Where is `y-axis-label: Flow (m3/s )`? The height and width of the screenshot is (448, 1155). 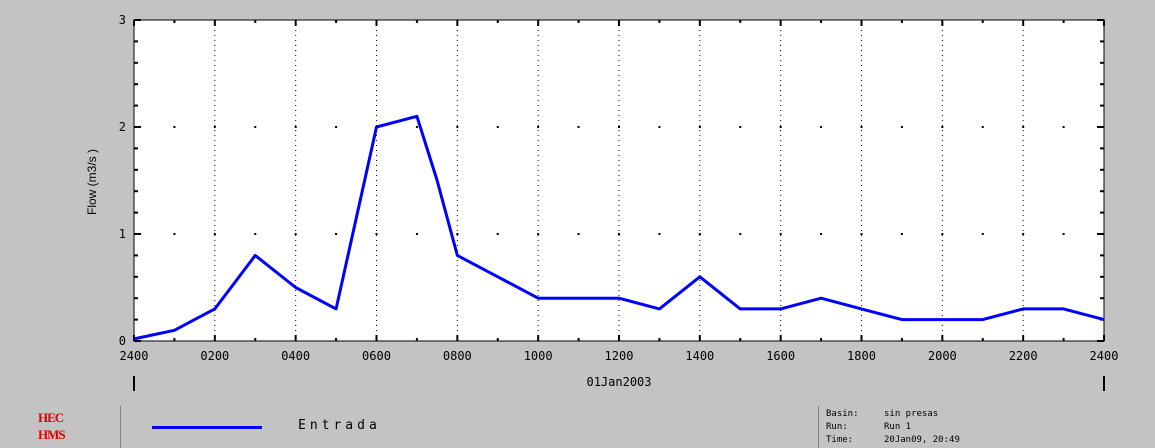
y-axis-label: Flow (m3/s ) is located at coordinates (92, 182).